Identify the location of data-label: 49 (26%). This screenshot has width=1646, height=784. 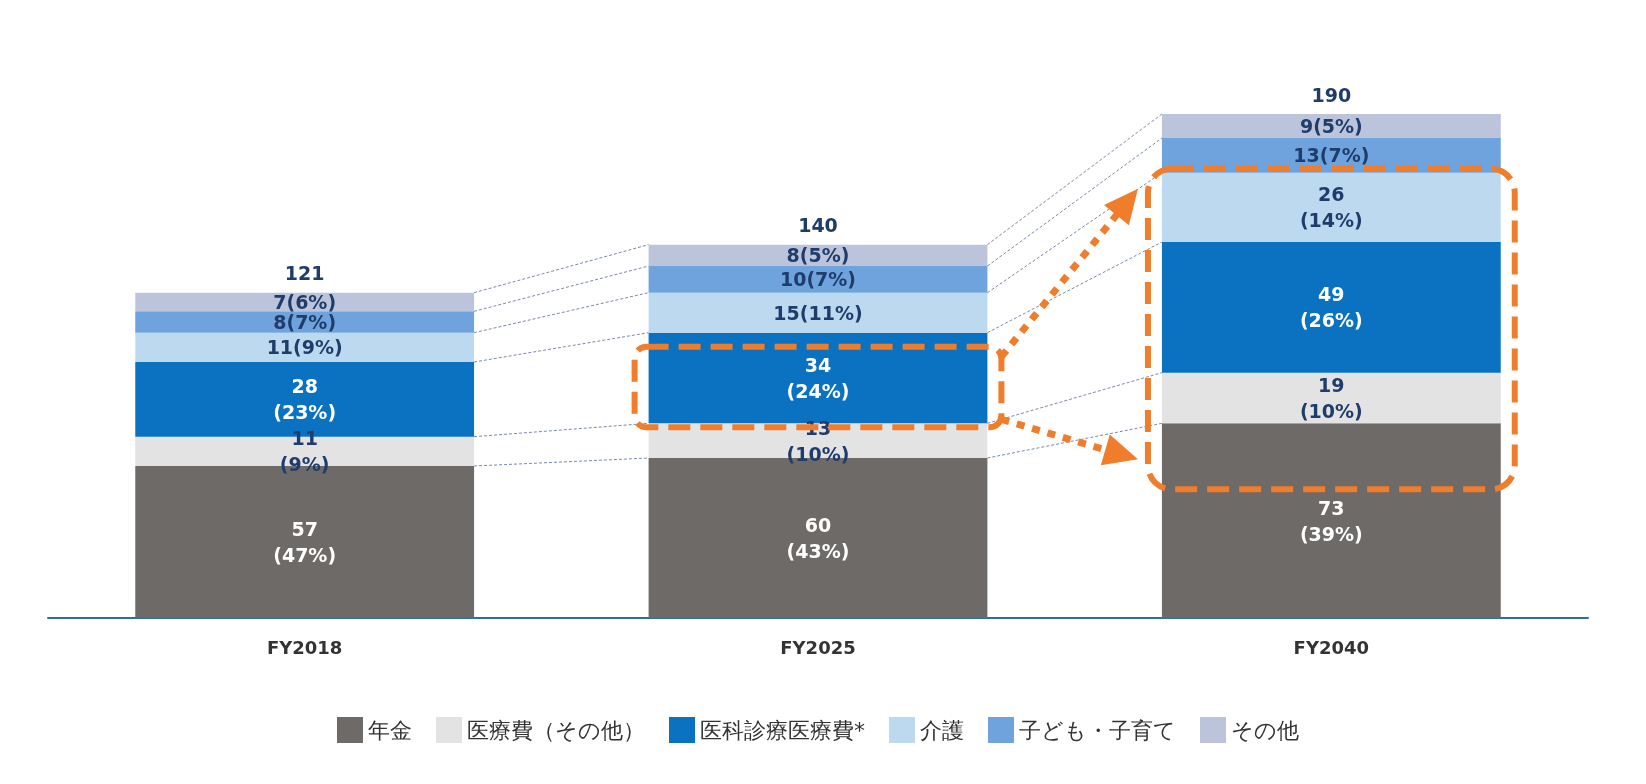
(1331, 307).